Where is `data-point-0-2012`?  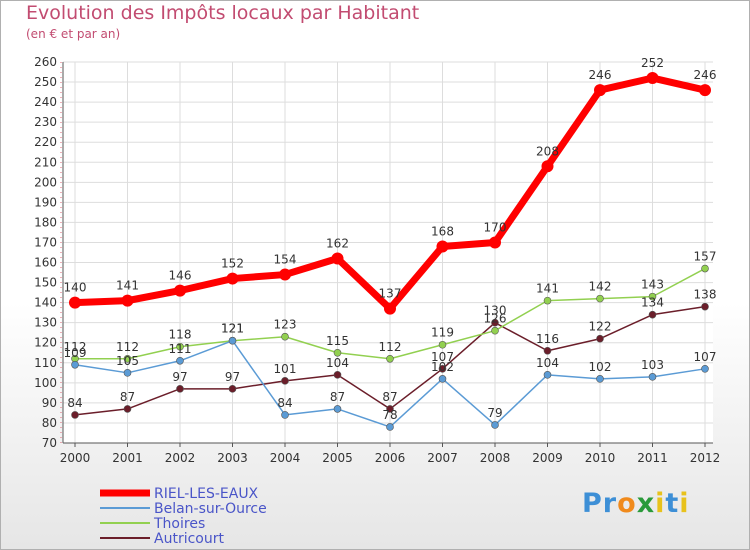 data-point-0-2012 is located at coordinates (705, 90).